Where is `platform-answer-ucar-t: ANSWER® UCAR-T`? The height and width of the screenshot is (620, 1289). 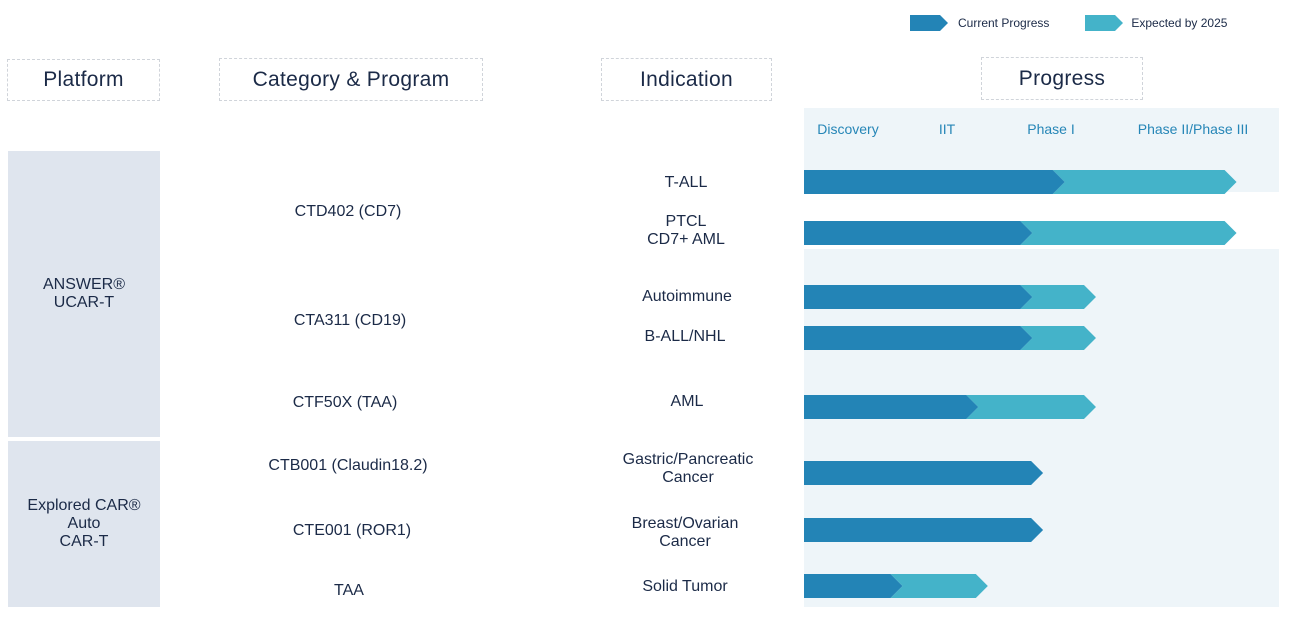 platform-answer-ucar-t: ANSWER® UCAR-T is located at coordinates (84, 294).